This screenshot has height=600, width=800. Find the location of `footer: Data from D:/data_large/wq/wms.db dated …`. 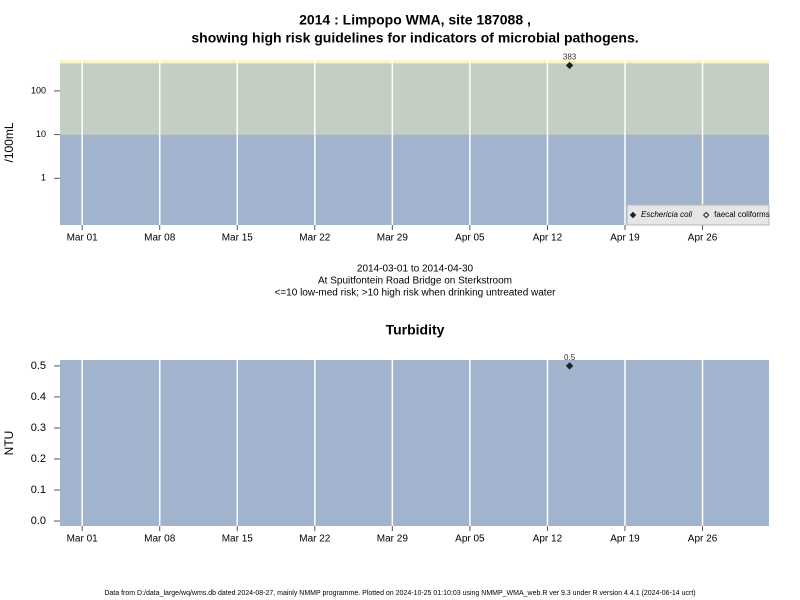

footer: Data from D:/data_large/wq/wms.db dated … is located at coordinates (399, 593).